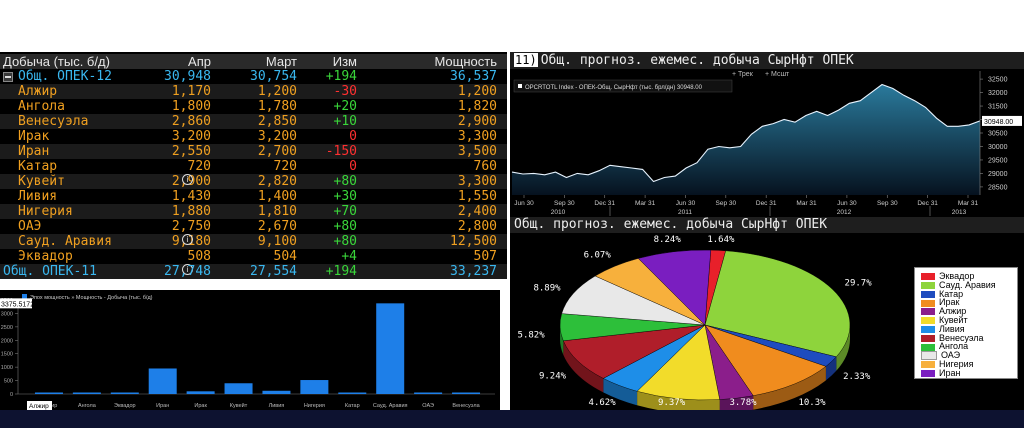 The width and height of the screenshot is (1024, 428). What do you see at coordinates (253, 256) in the screenshot?
I see `table-row: Эквадор 508 504 +4 507` at bounding box center [253, 256].